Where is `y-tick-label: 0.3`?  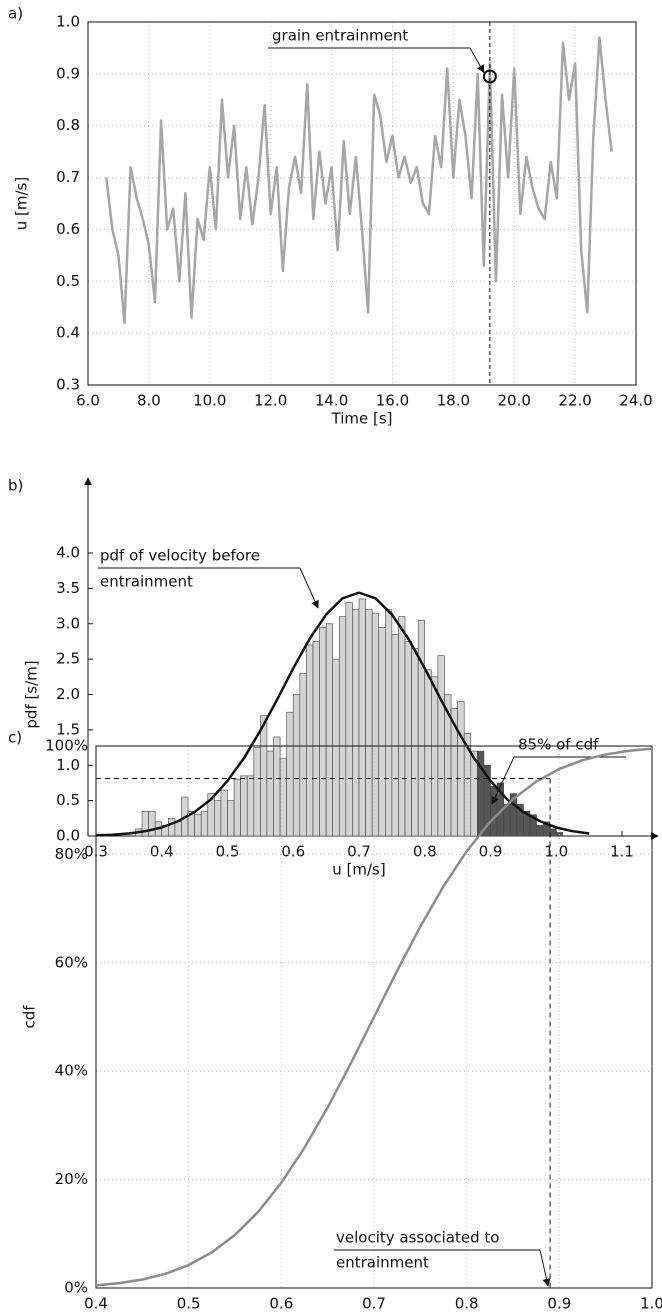 y-tick-label: 0.3 is located at coordinates (68, 385).